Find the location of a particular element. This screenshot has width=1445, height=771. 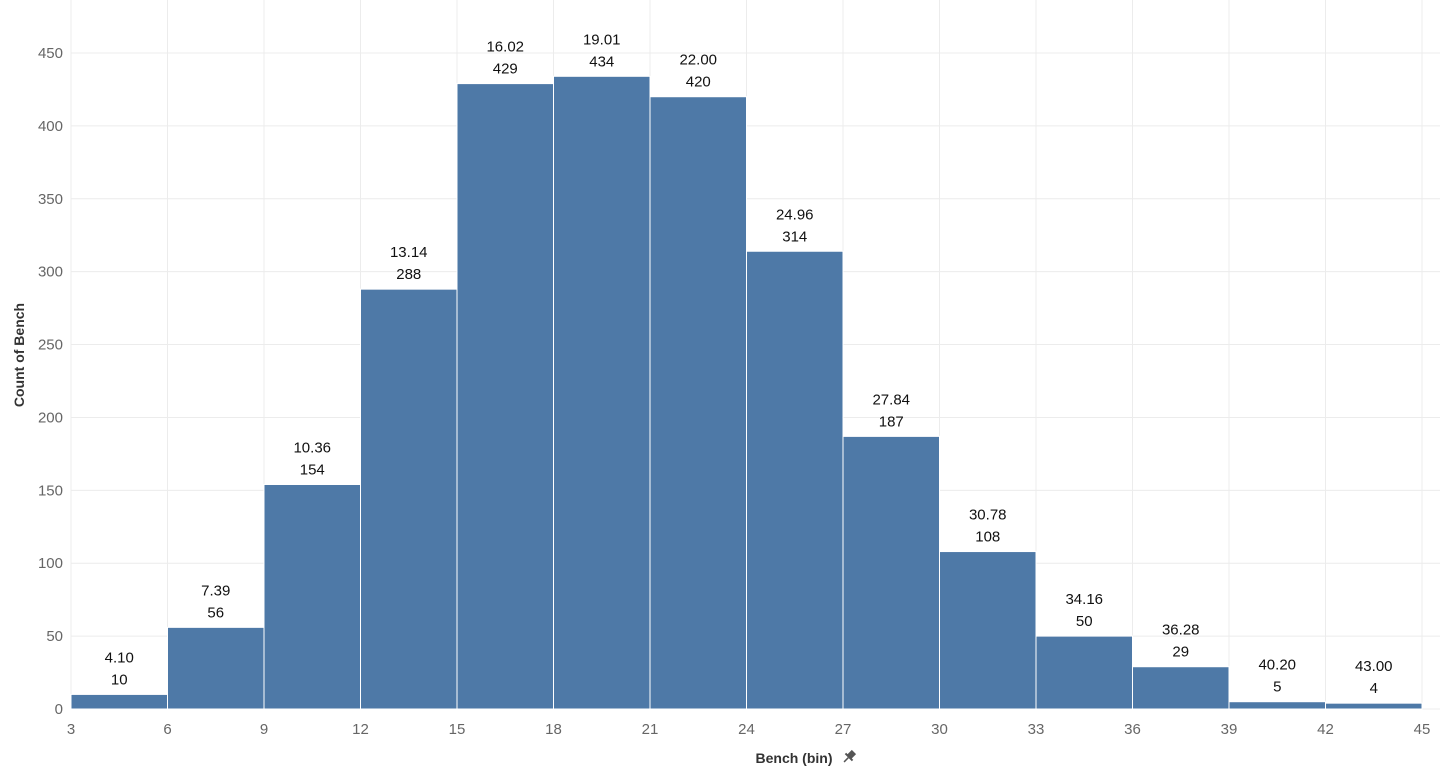

x-tick-label: 42 is located at coordinates (1325, 729).